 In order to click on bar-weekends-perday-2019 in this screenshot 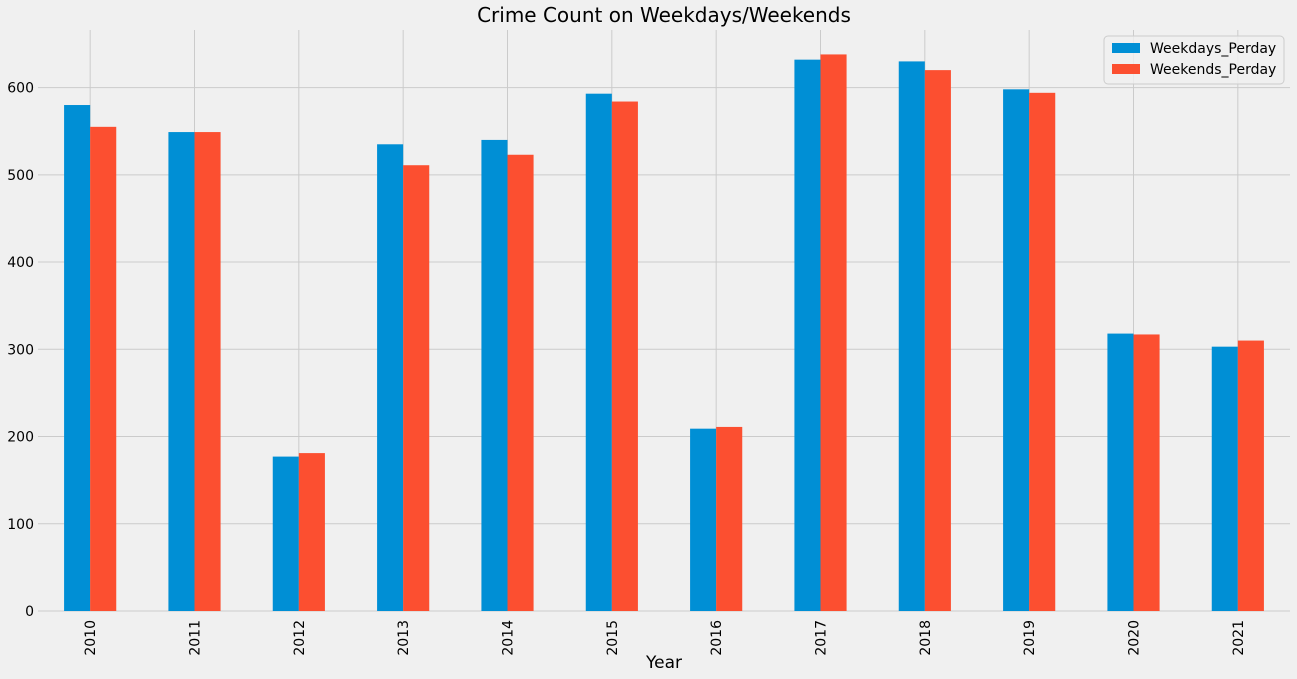, I will do `click(1042, 352)`.